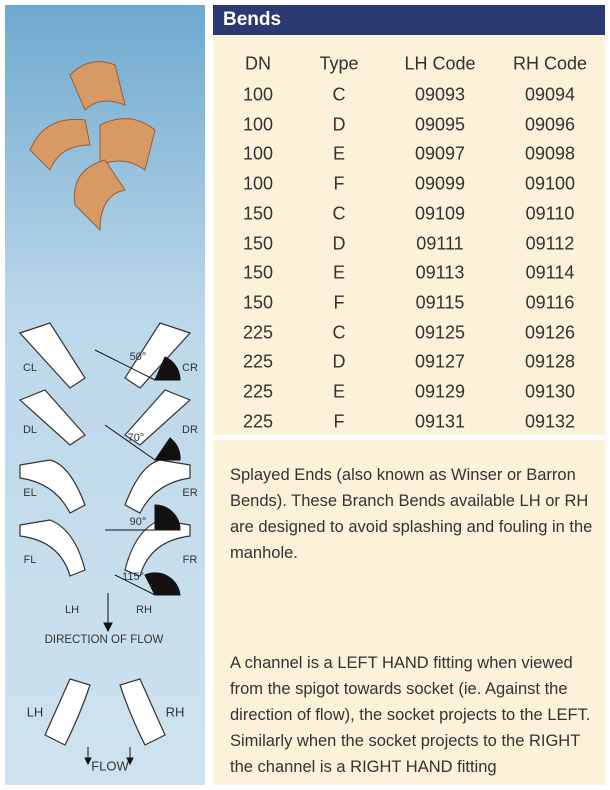  Describe the element at coordinates (550, 332) in the screenshot. I see `table-cell: 09126` at that location.